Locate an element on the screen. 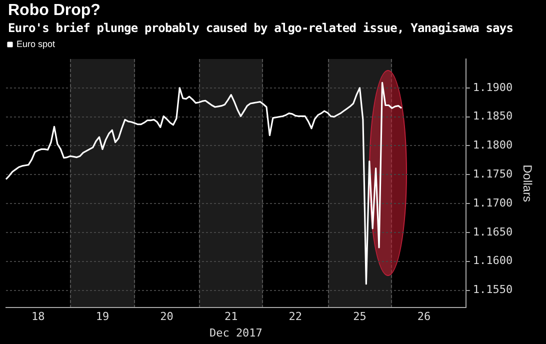  x-tick-label: 22 is located at coordinates (295, 317).